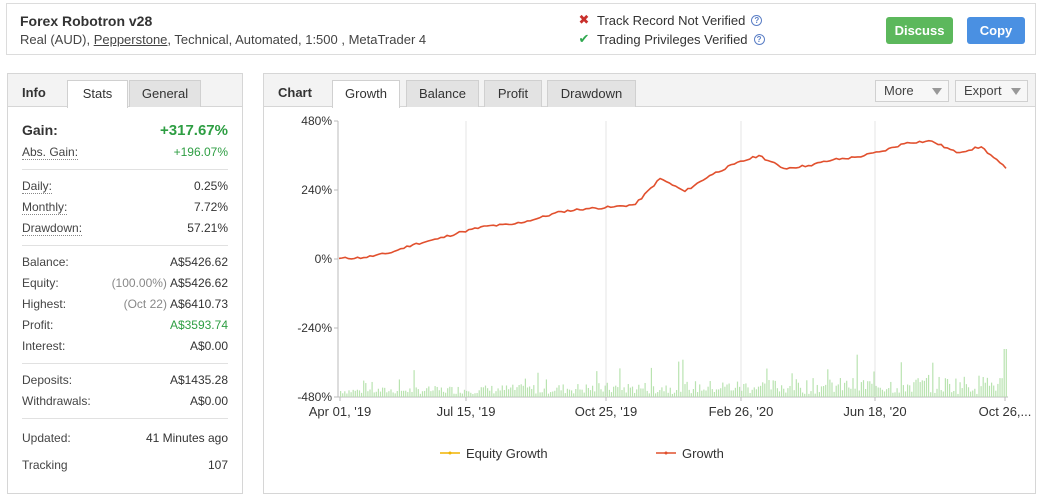  Describe the element at coordinates (703, 453) in the screenshot. I see `legend-growth: Growth` at that location.